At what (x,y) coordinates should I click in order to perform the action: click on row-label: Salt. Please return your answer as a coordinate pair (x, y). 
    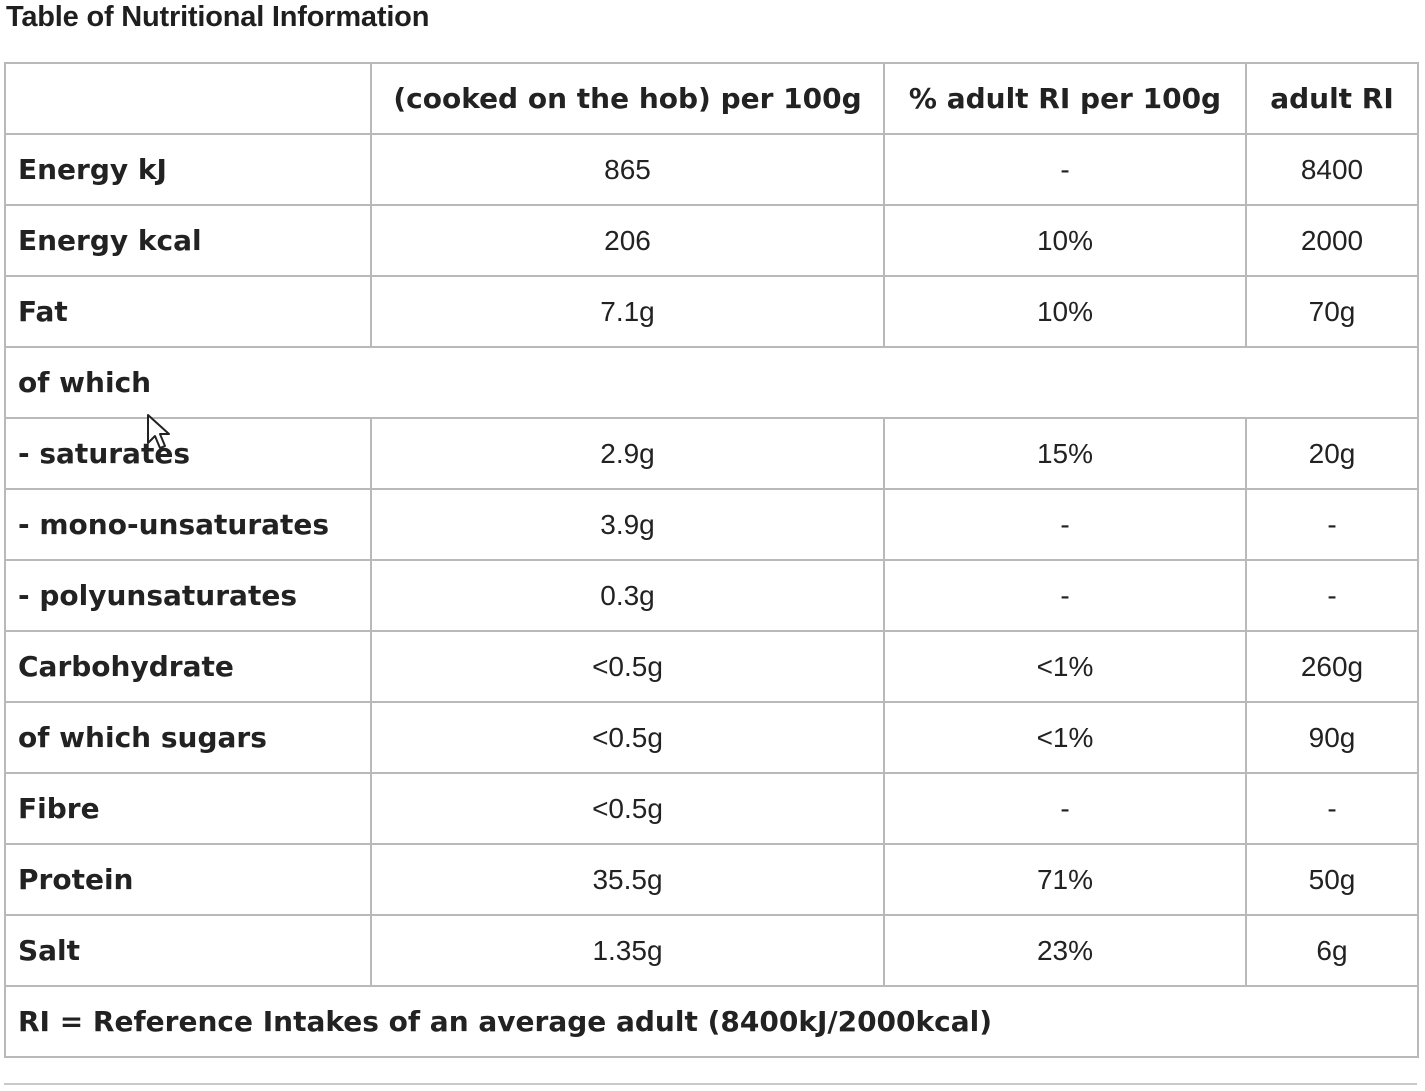
    Looking at the image, I should click on (188, 950).